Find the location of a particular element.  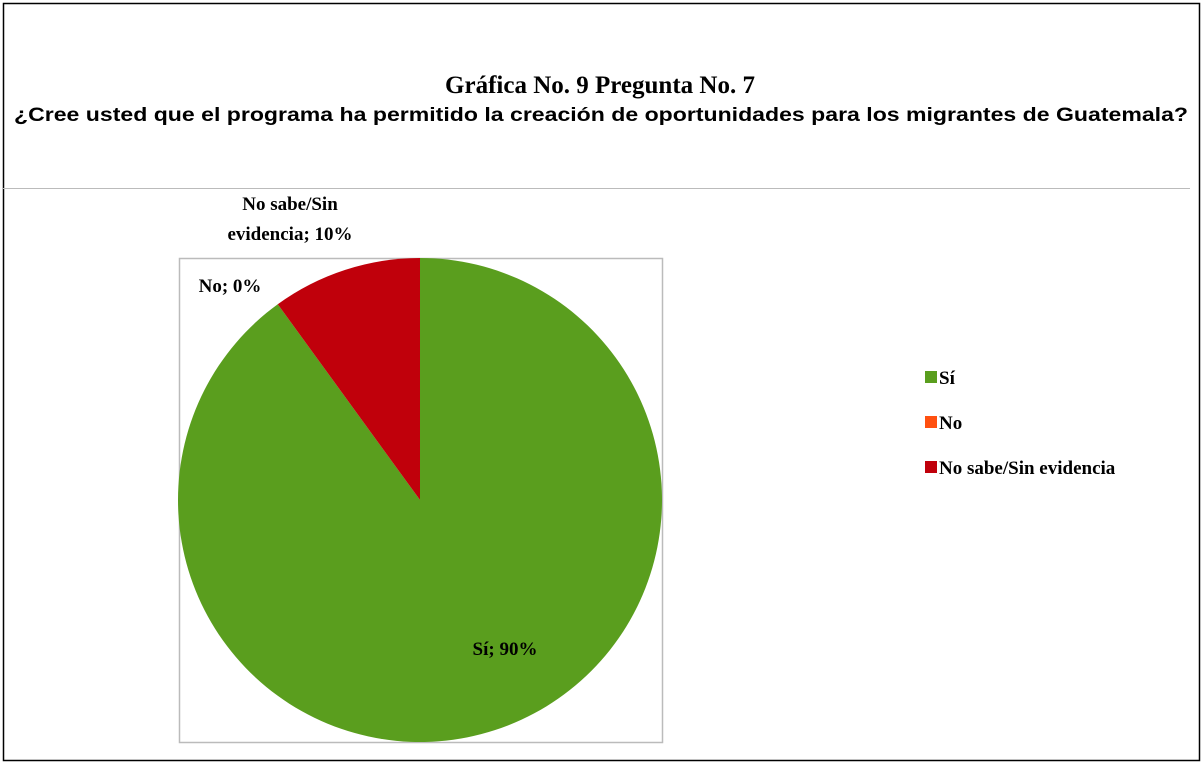

data-label: No; 0% is located at coordinates (230, 286).